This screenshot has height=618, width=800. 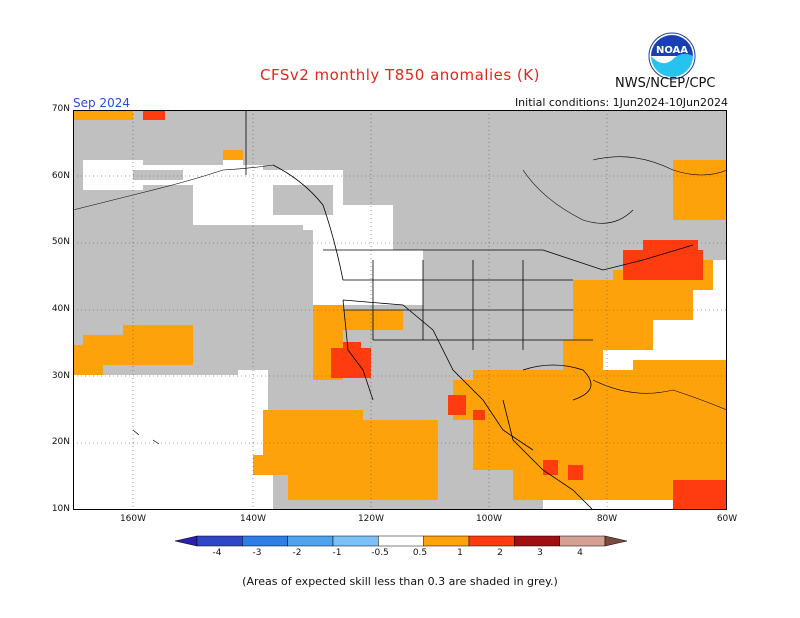 I want to click on legend-label: 1, so click(x=460, y=553).